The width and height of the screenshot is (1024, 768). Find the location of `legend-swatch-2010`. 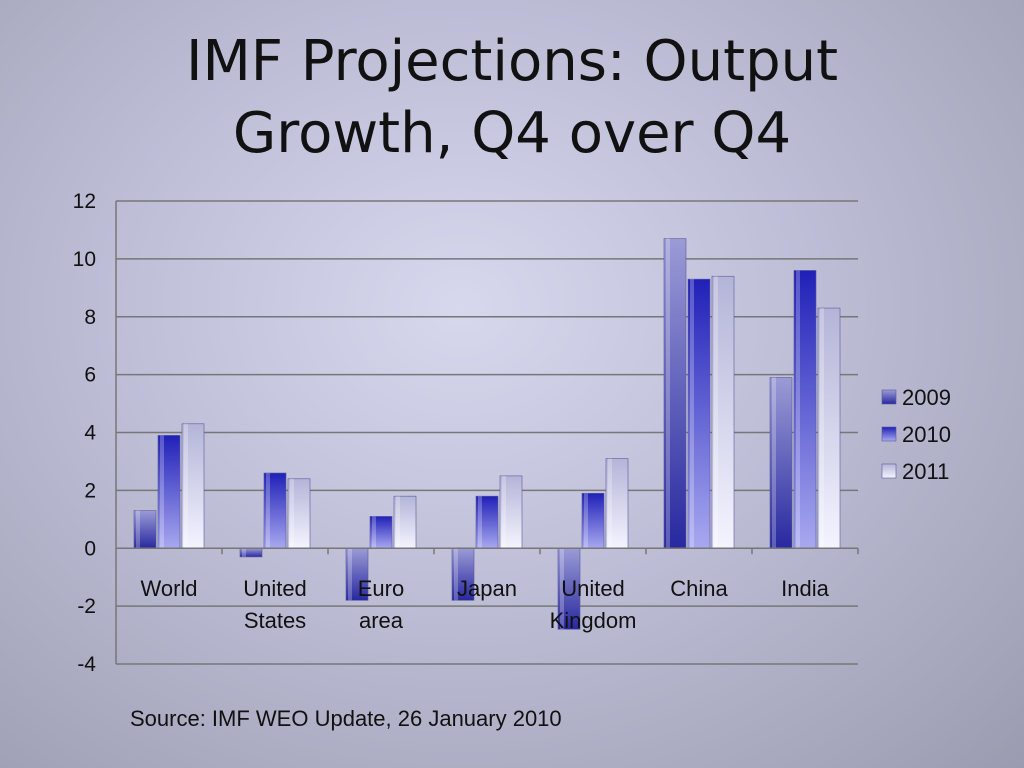

legend-swatch-2010 is located at coordinates (889, 434).